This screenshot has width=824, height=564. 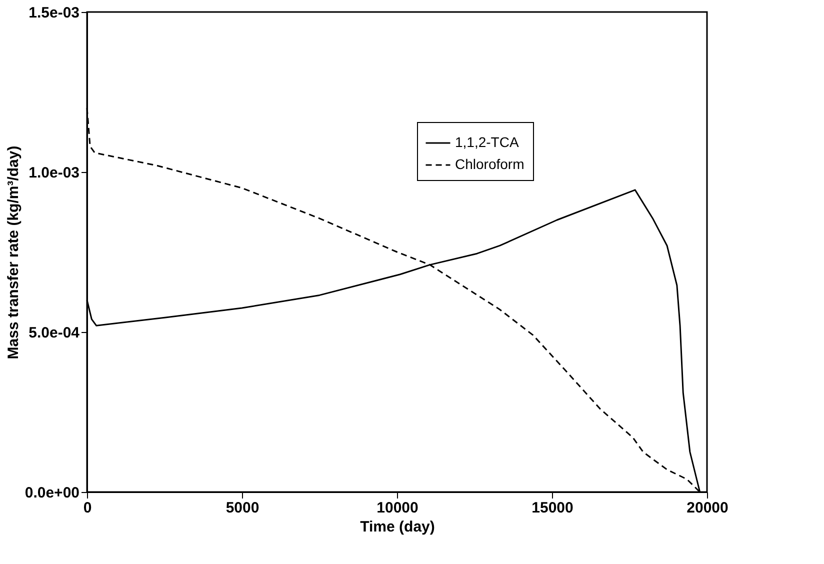 What do you see at coordinates (52, 493) in the screenshot?
I see `y-tick-label: 0.0e+00` at bounding box center [52, 493].